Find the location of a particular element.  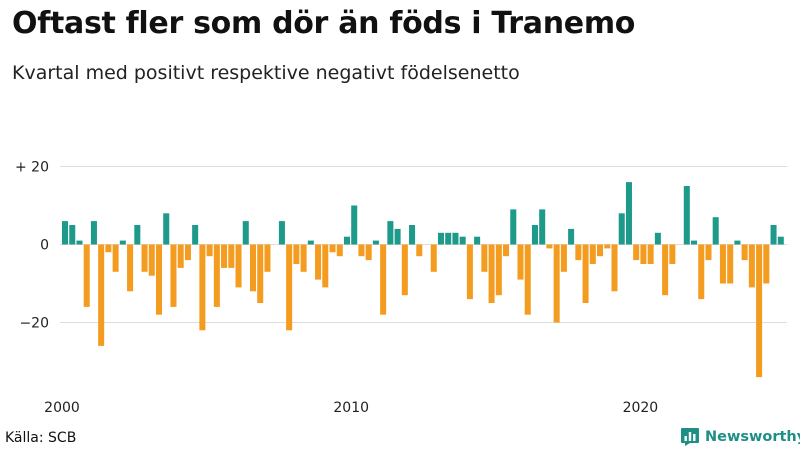

newsworthy-chart-icon is located at coordinates (690, 437).